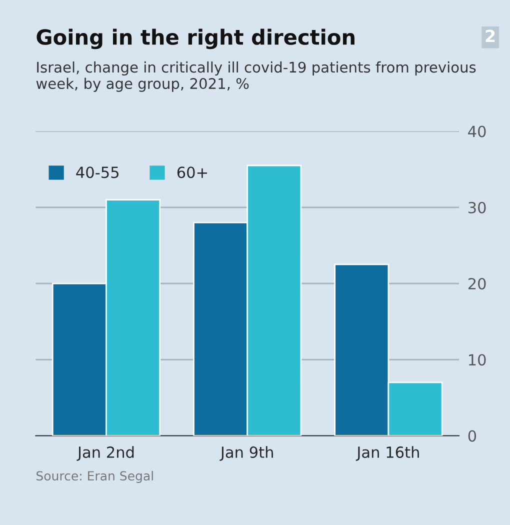  What do you see at coordinates (477, 208) in the screenshot?
I see `y-tick-label: 30` at bounding box center [477, 208].